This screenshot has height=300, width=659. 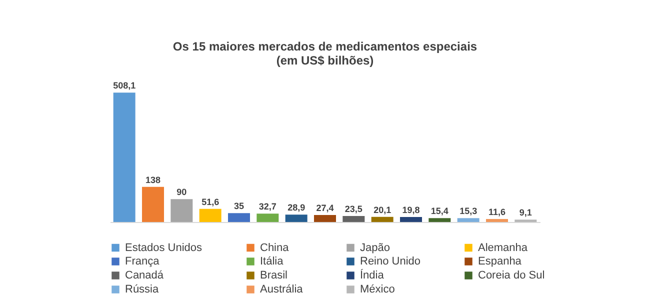 What do you see at coordinates (267, 207) in the screenshot?
I see `data-label: 32,7` at bounding box center [267, 207].